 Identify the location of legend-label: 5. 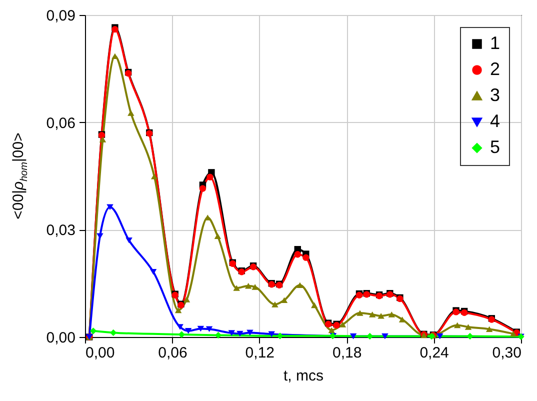
(495, 147).